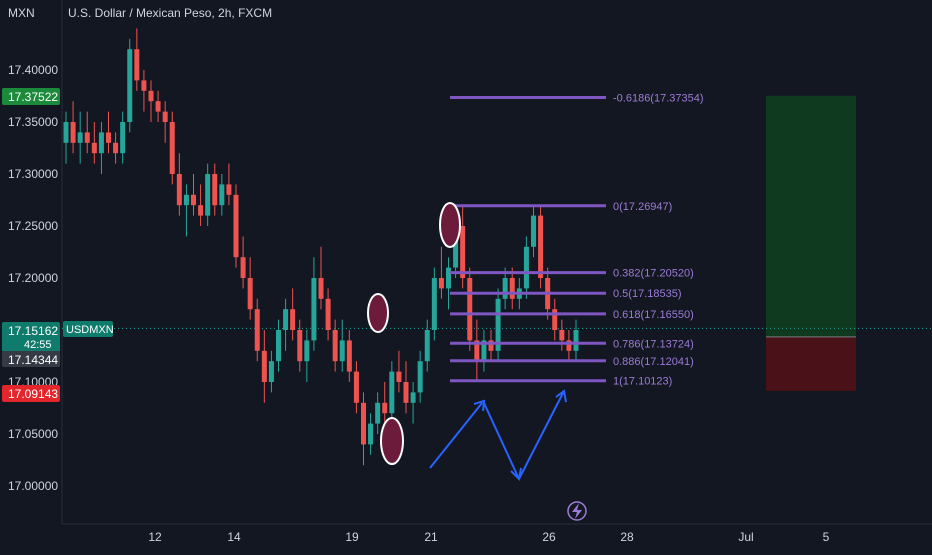  Describe the element at coordinates (826, 537) in the screenshot. I see `x-tick-label: 5` at that location.